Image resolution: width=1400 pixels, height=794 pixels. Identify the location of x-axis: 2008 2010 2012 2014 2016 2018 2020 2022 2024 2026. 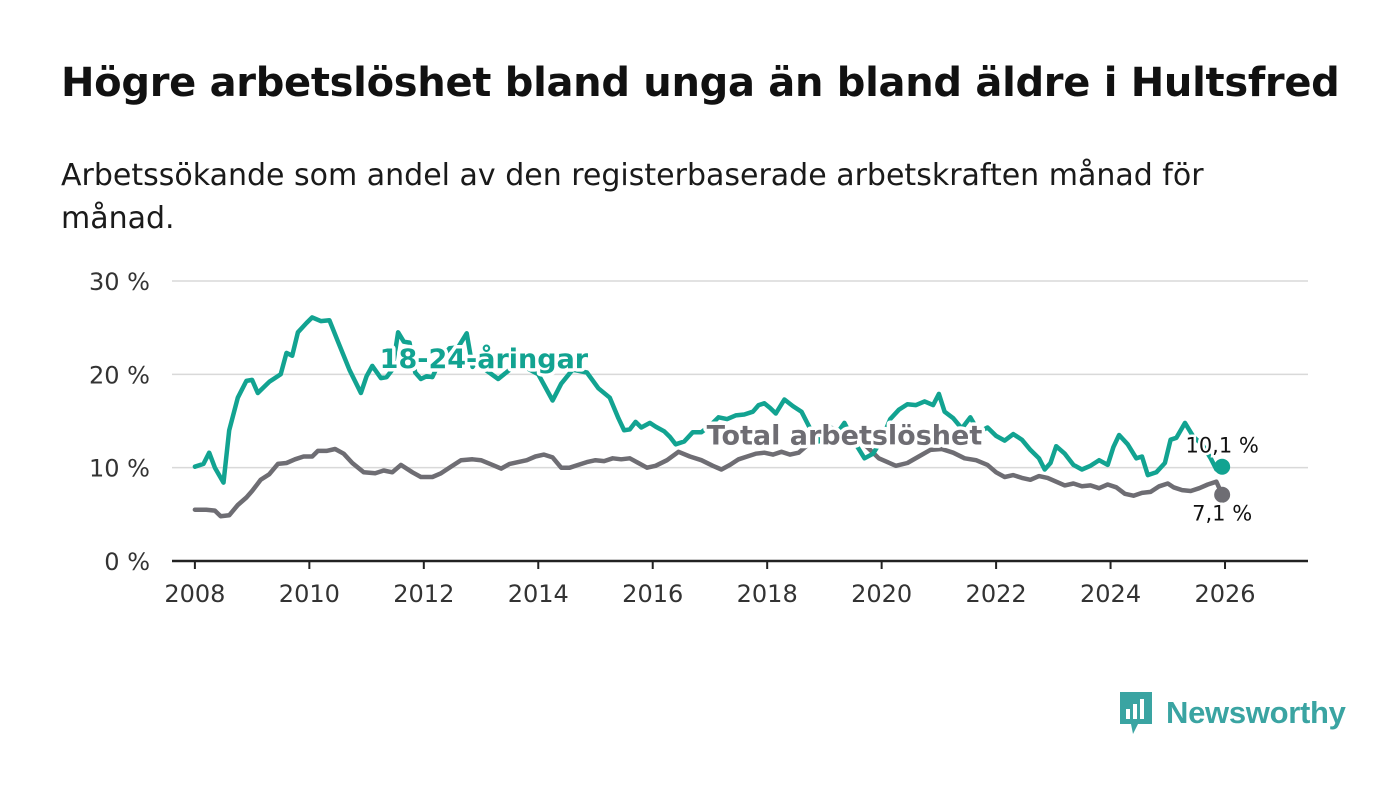
(736, 583).